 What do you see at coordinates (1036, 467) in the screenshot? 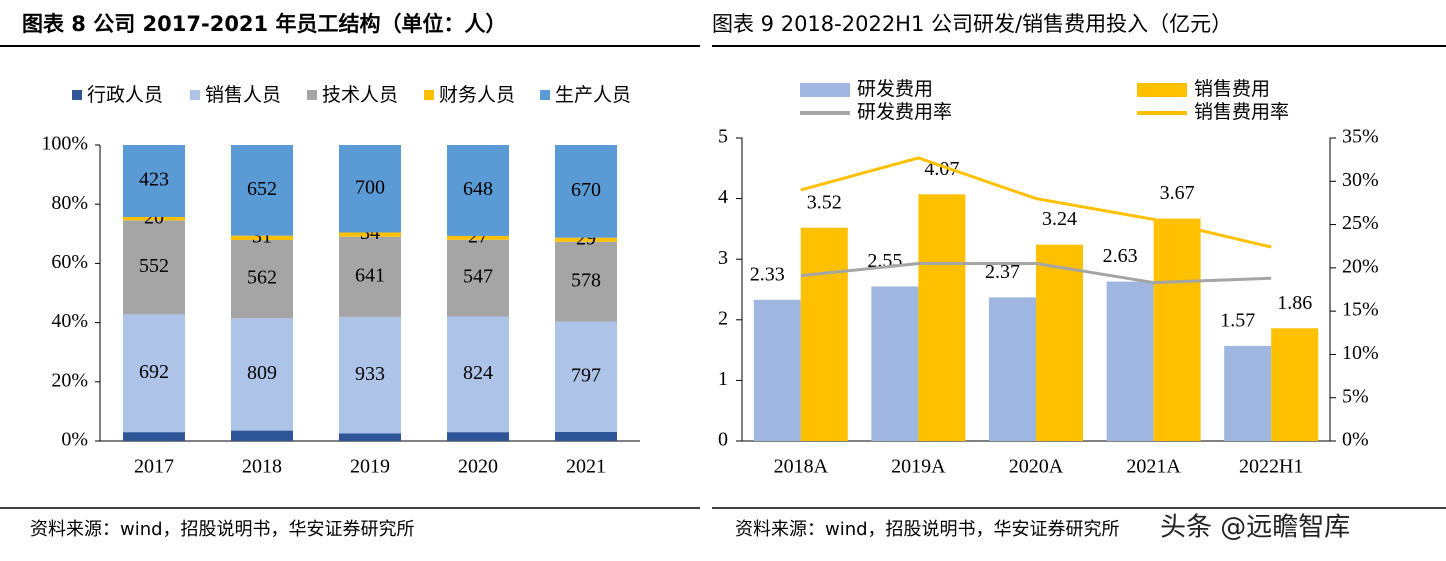
I see `x-tick-label: 2020A` at bounding box center [1036, 467].